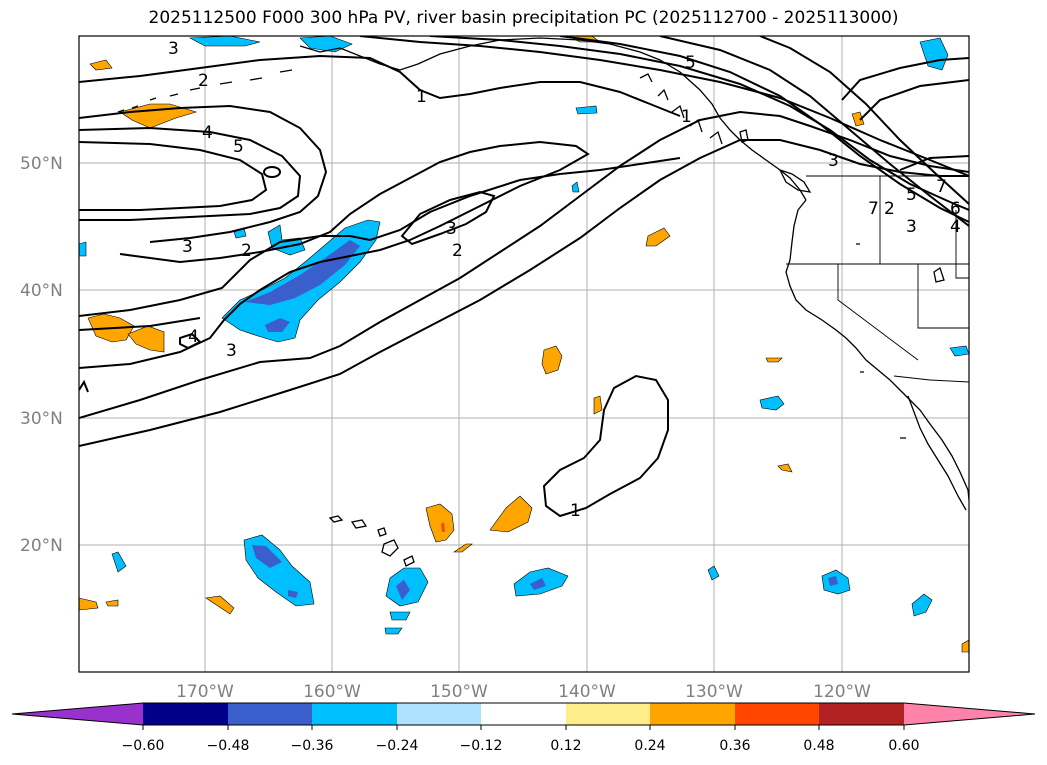 The width and height of the screenshot is (1047, 765). Describe the element at coordinates (941, 187) in the screenshot. I see `contour-label: 7` at that location.